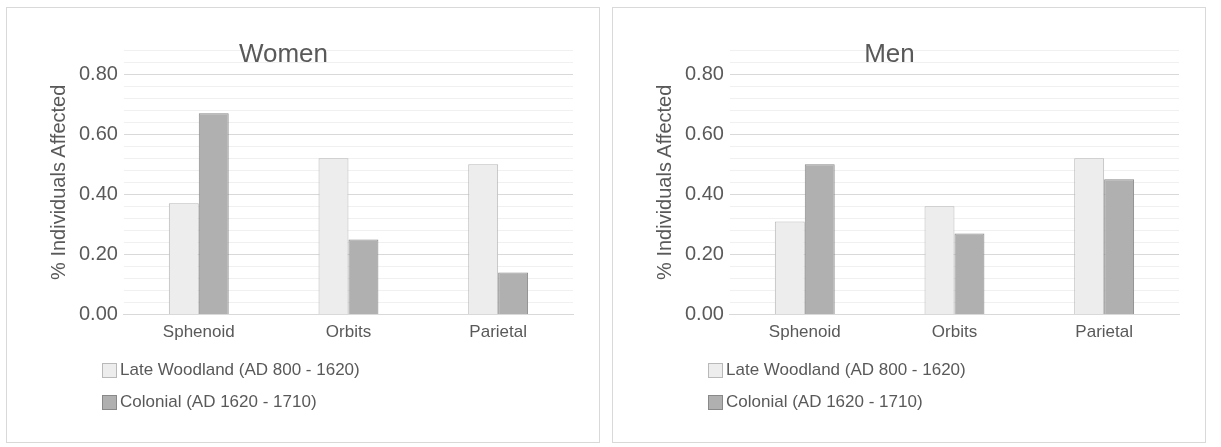 This screenshot has height=447, width=1221. What do you see at coordinates (283, 53) in the screenshot?
I see `chart-title: Women` at bounding box center [283, 53].